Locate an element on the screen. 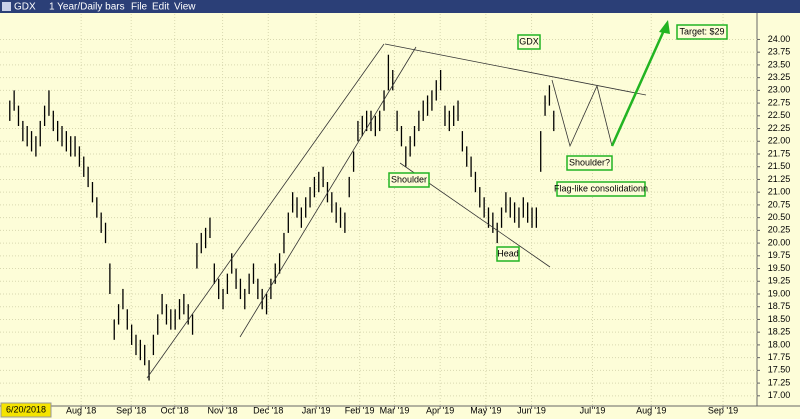  x-tick-label: Aug '19 is located at coordinates (651, 410).